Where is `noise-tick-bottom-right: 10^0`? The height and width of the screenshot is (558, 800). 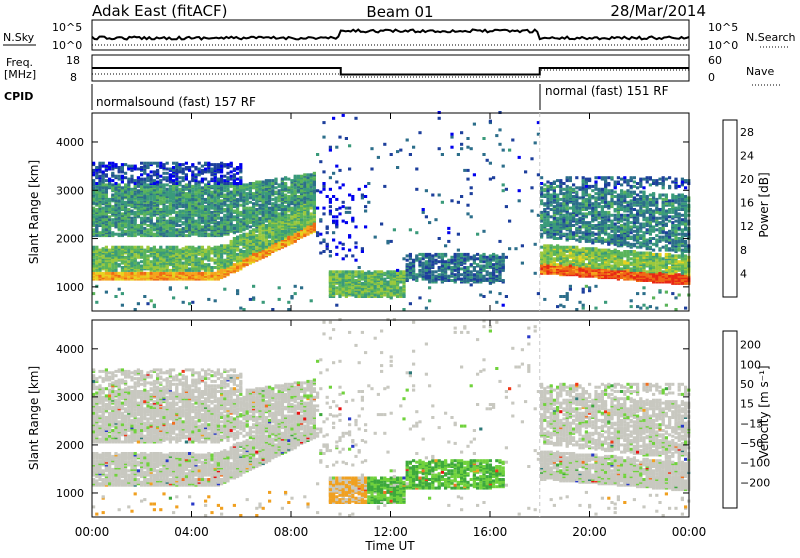 noise-tick-bottom-right: 10^0 is located at coordinates (723, 45).